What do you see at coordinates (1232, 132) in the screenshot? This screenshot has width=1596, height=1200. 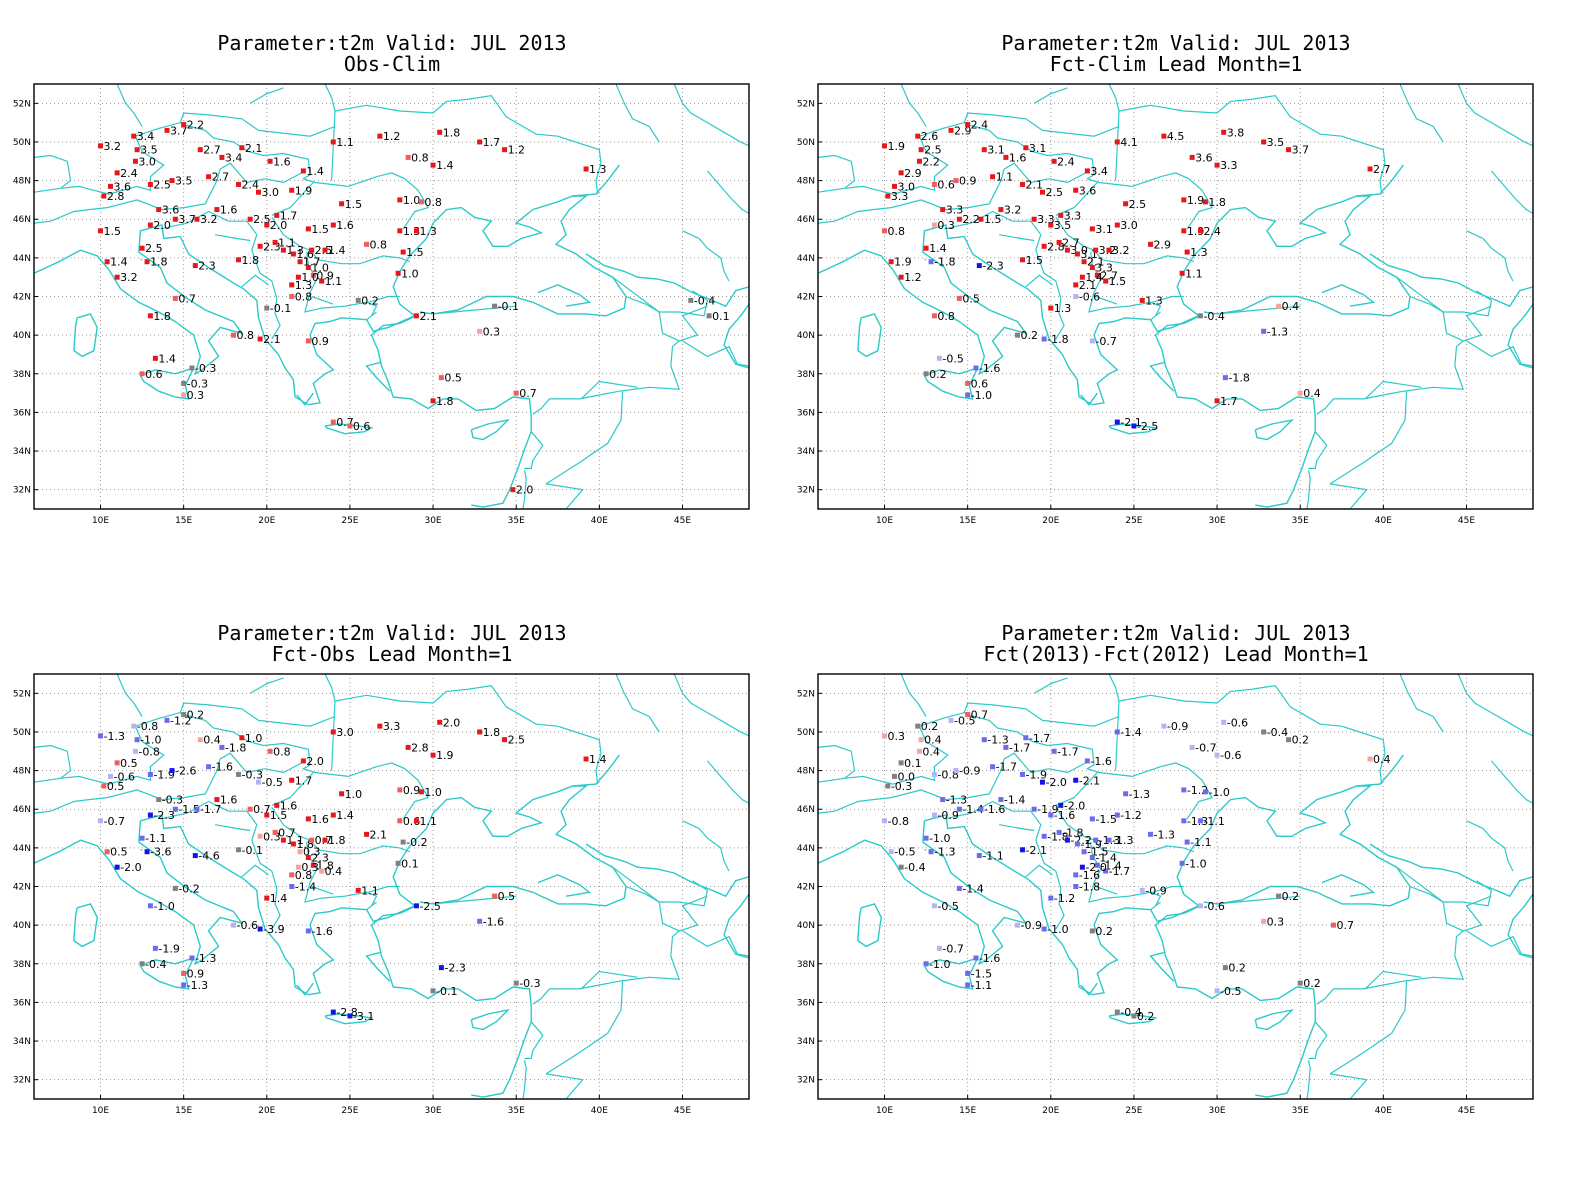 I see `station-marker: 3.8` at bounding box center [1232, 132].